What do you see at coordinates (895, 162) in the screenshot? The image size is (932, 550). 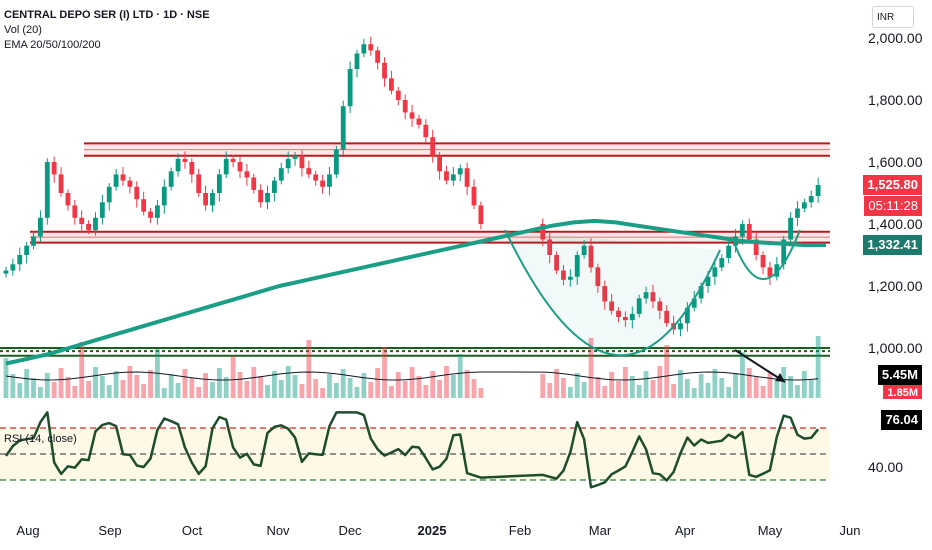 I see `price-tick-label: 1,600.00` at bounding box center [895, 162].